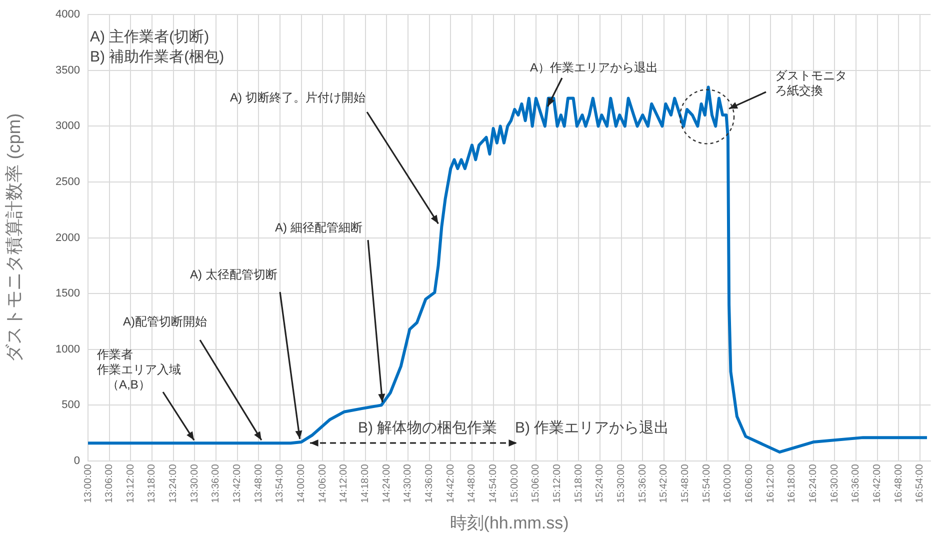 This screenshot has width=935, height=534. Describe the element at coordinates (509, 522) in the screenshot. I see `x-axis-title: 時刻(hh.mm.ss)` at that location.